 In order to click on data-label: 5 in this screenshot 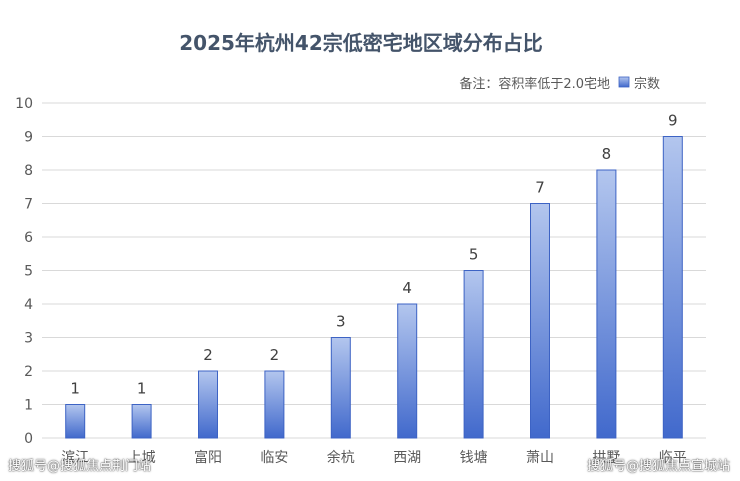, I will do `click(474, 255)`.